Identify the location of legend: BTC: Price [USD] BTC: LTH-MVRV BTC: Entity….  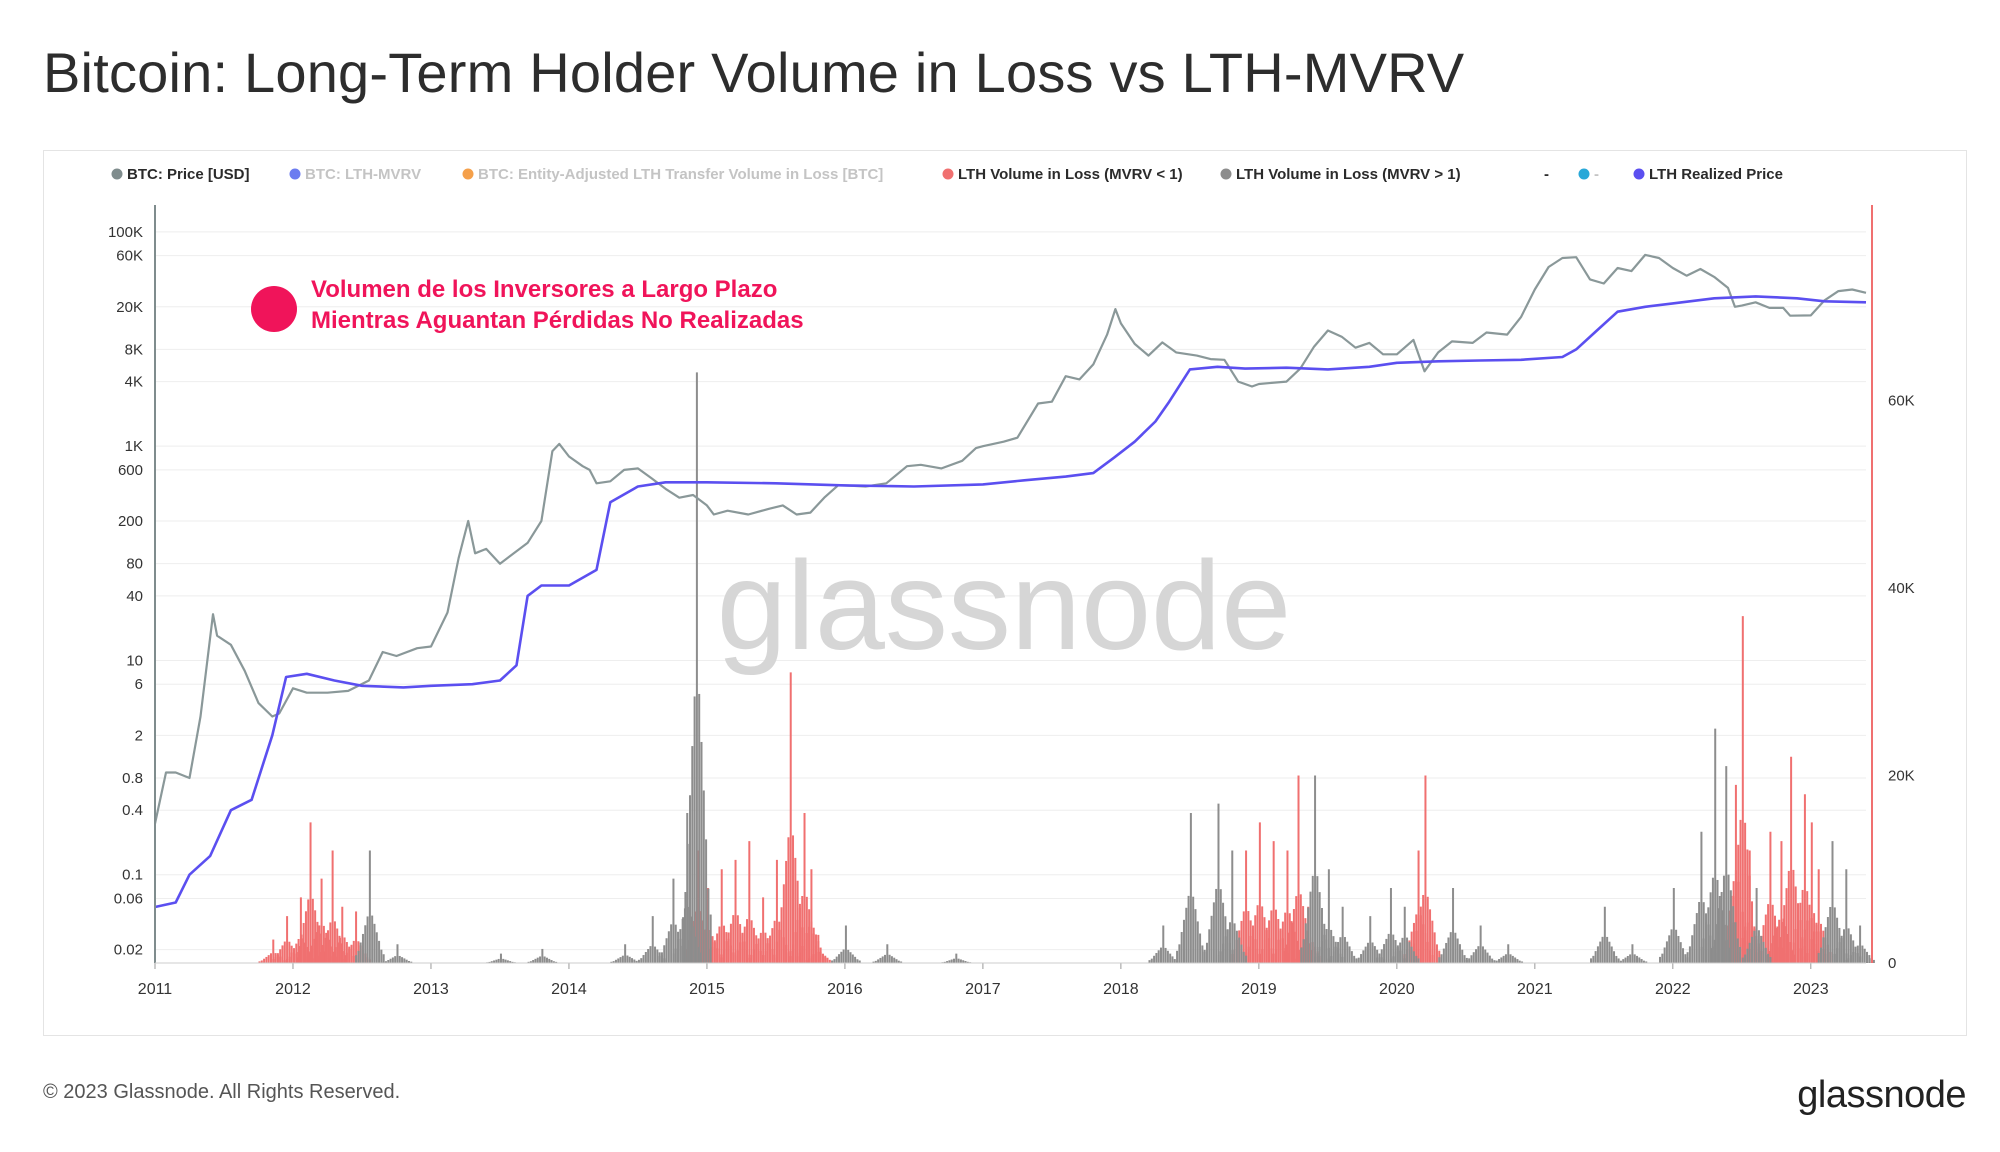
(947, 174).